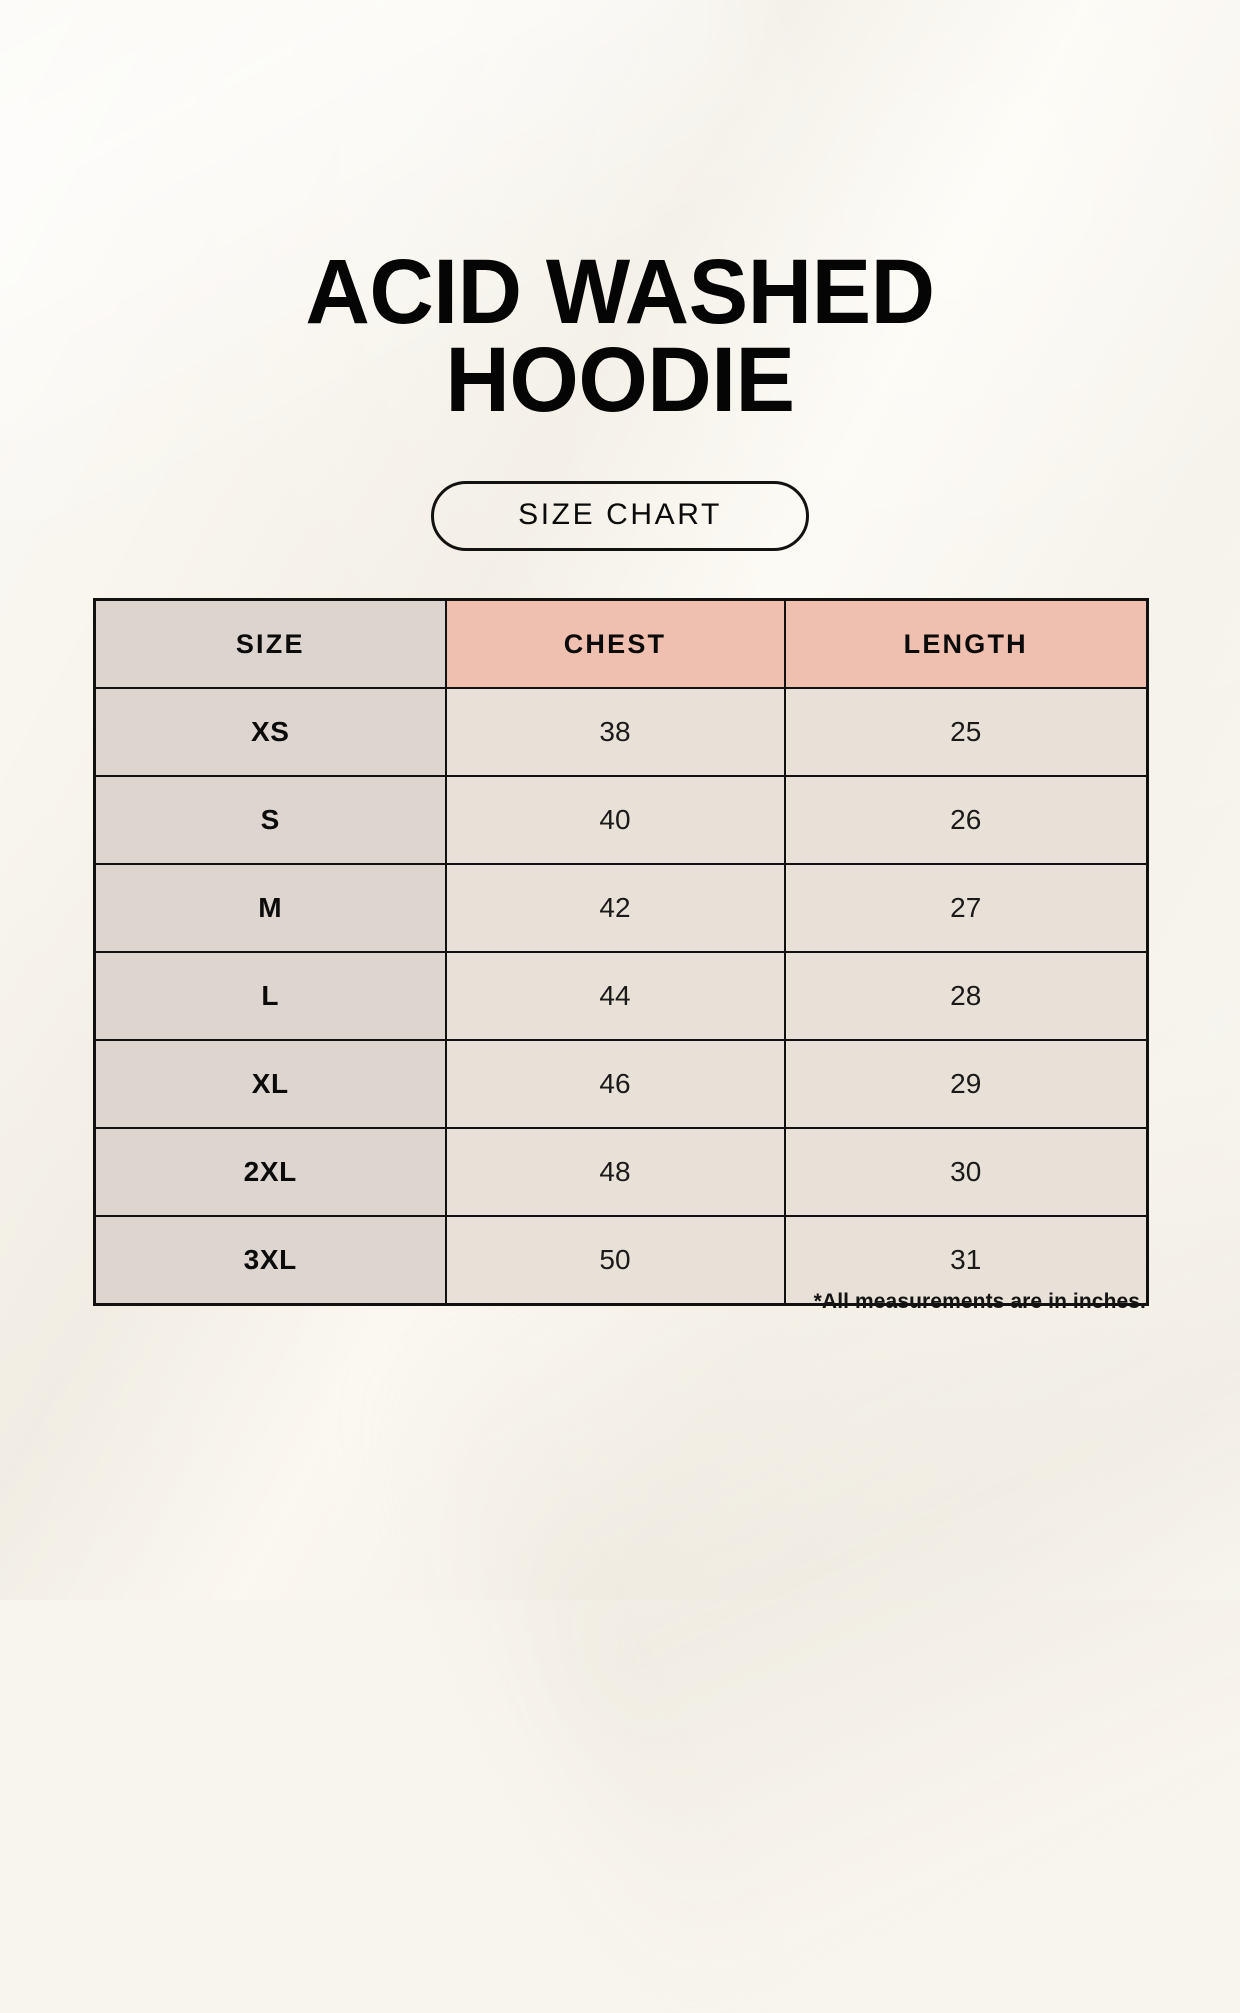 Image resolution: width=1240 pixels, height=2013 pixels. Describe the element at coordinates (966, 1084) in the screenshot. I see `cell-length: 29` at that location.